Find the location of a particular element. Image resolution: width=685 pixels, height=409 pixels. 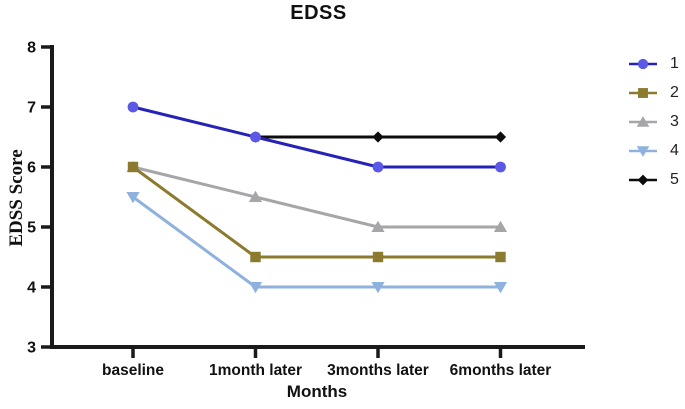

legend-label: 5 is located at coordinates (674, 179).